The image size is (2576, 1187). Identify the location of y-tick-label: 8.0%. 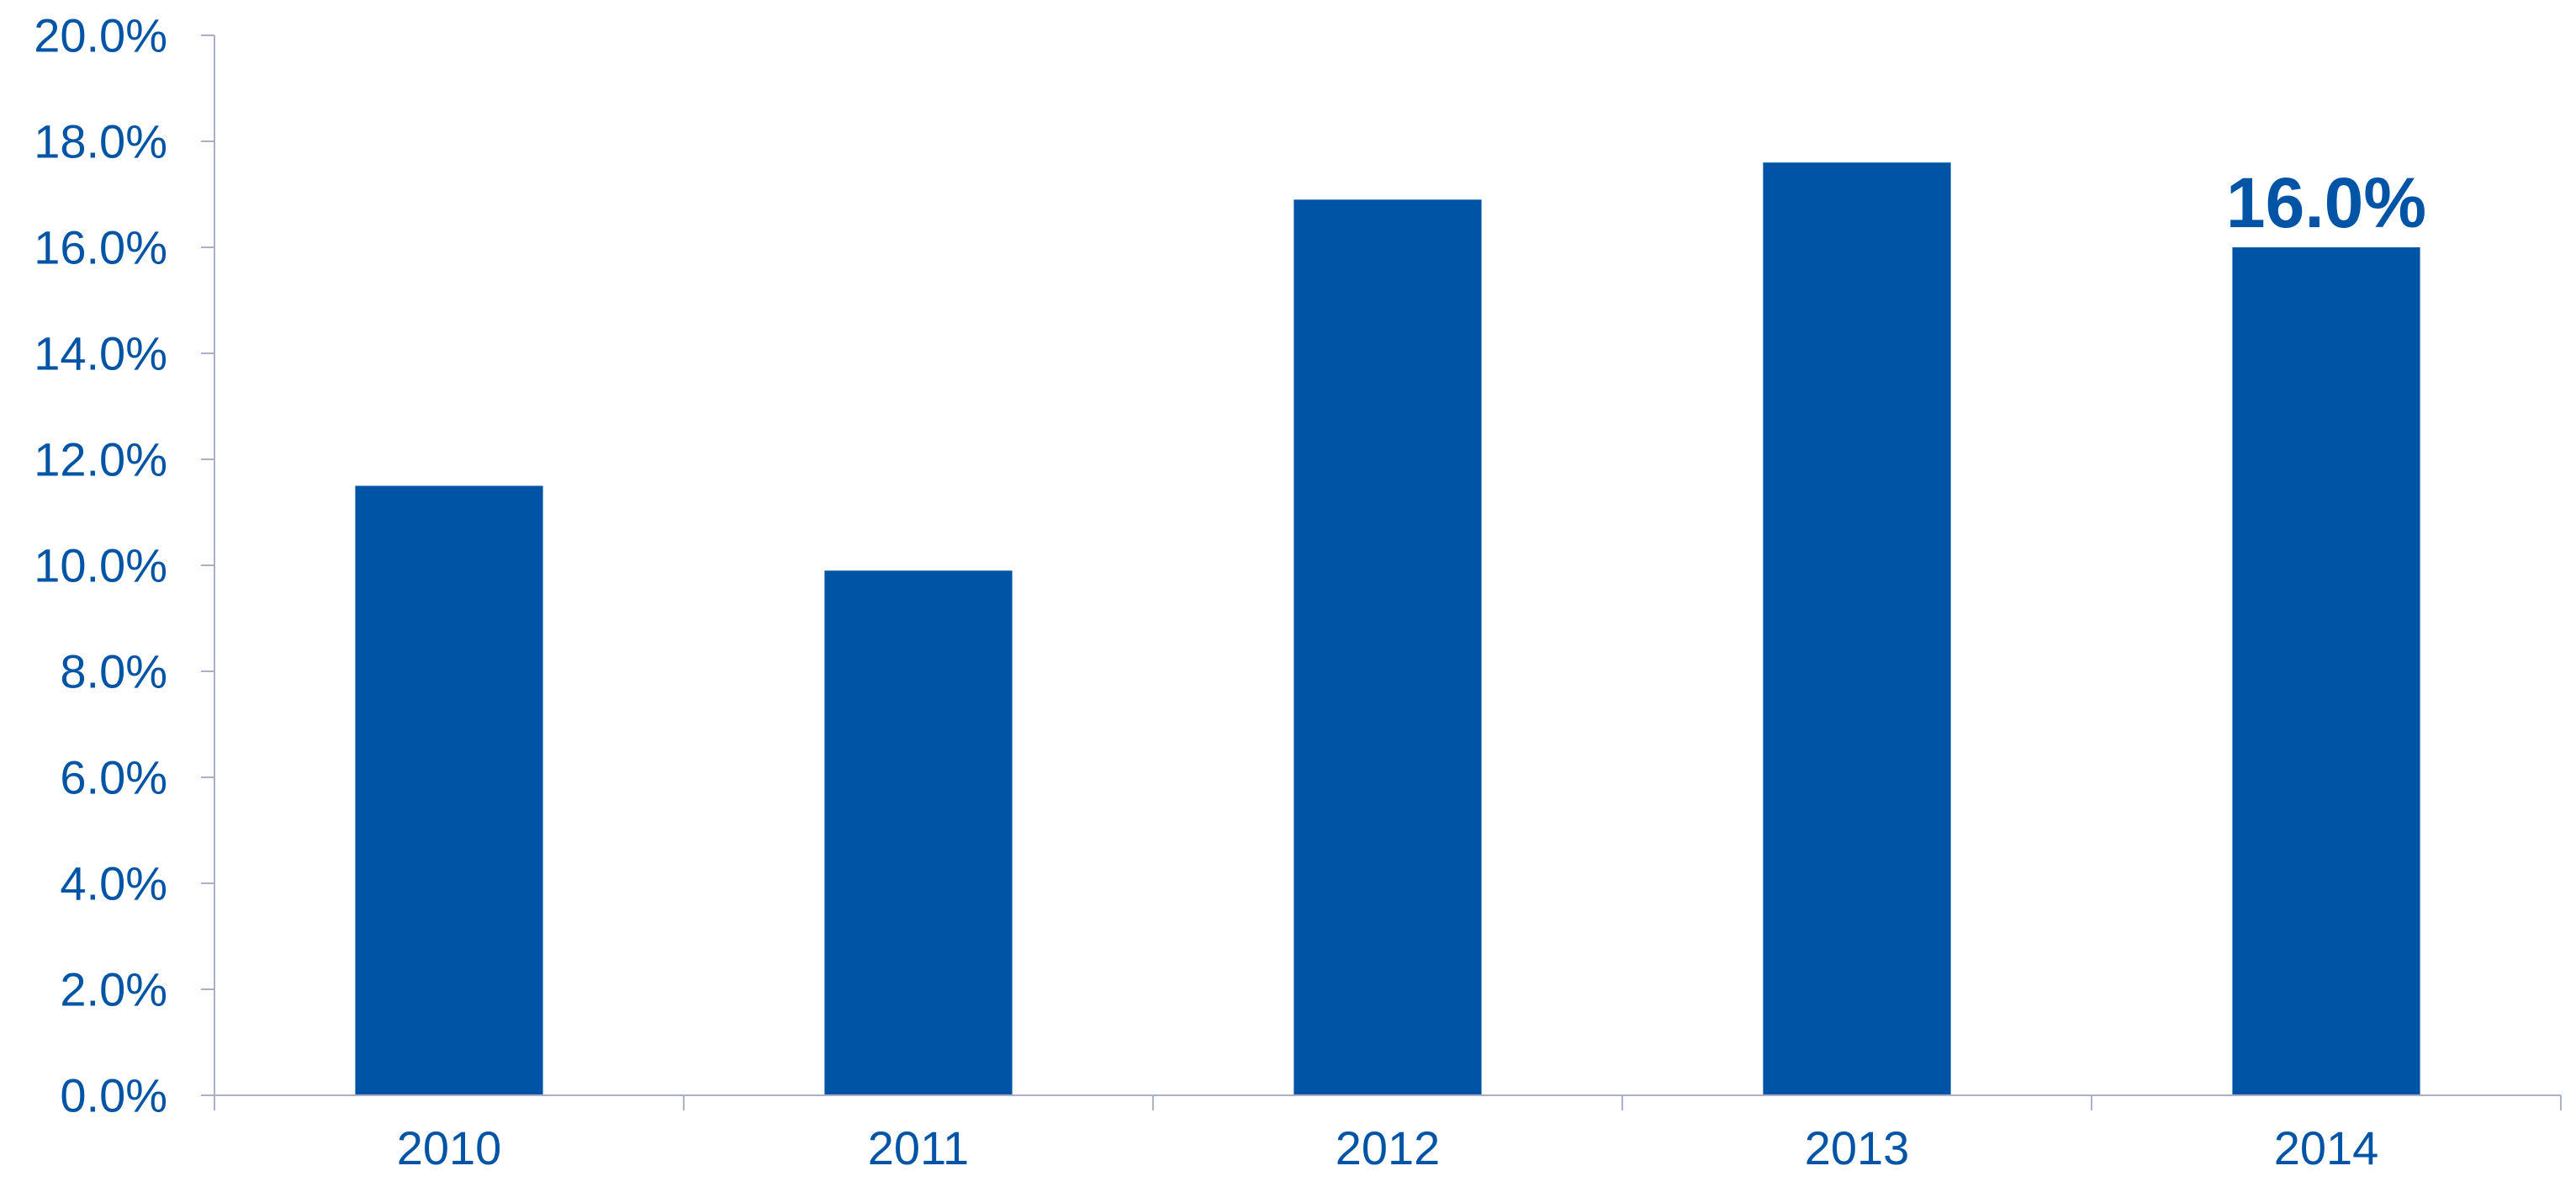
(113, 671).